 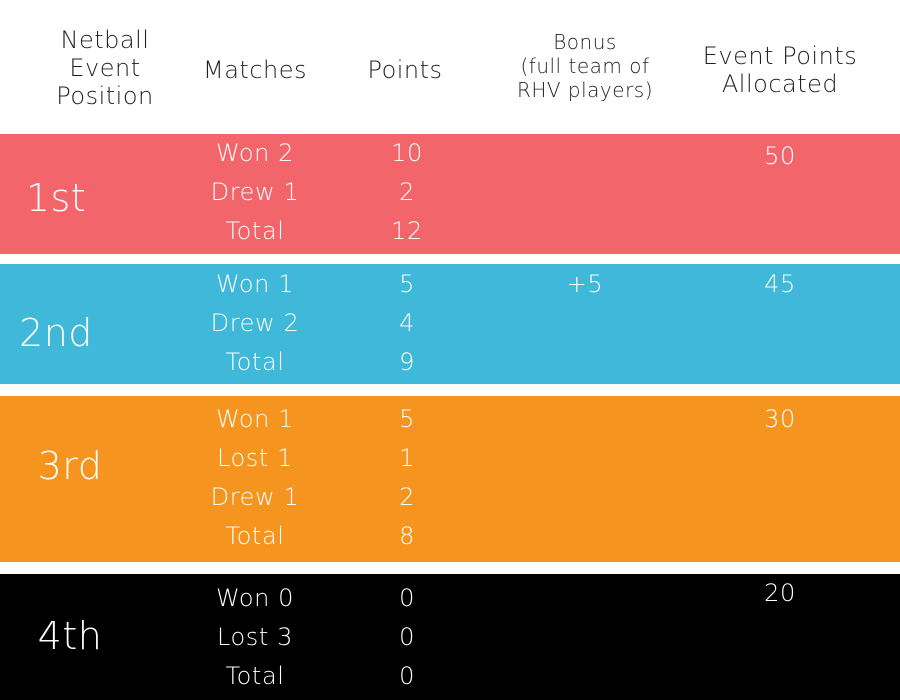 I want to click on header-position-line: Event, so click(x=105, y=68).